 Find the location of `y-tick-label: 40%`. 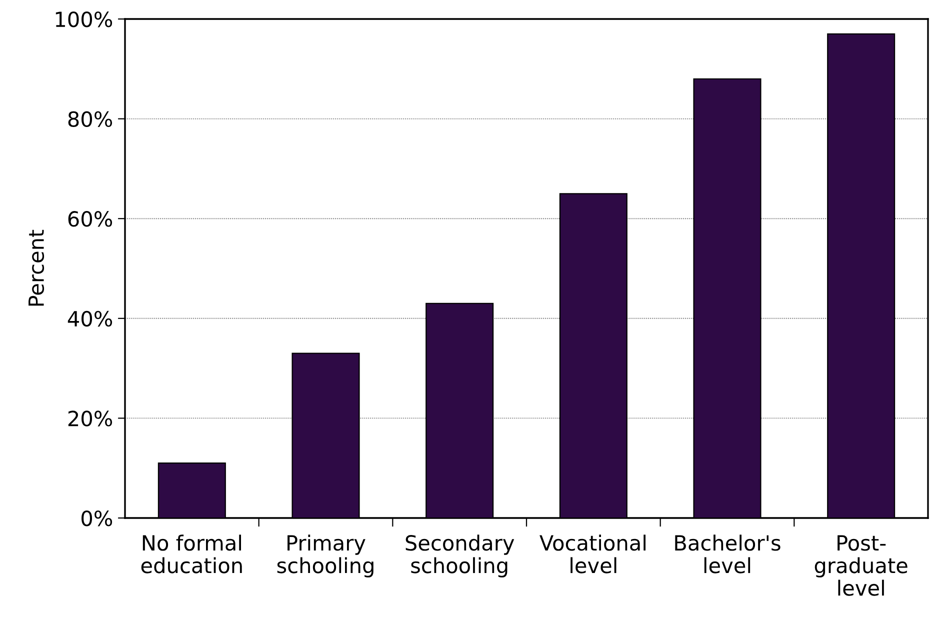

y-tick-label: 40% is located at coordinates (90, 318).